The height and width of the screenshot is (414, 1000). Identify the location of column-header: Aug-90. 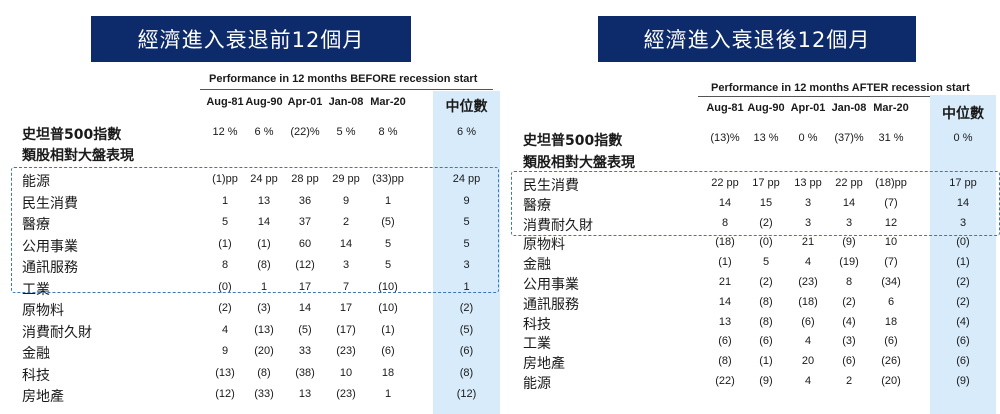
(766, 108).